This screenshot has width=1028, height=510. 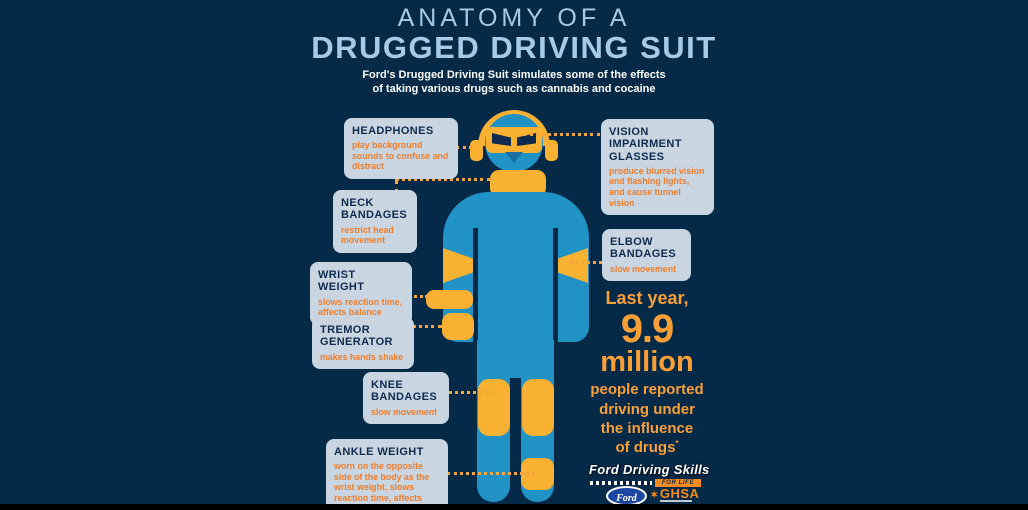 I want to click on connector-ankle, so click(x=491, y=473).